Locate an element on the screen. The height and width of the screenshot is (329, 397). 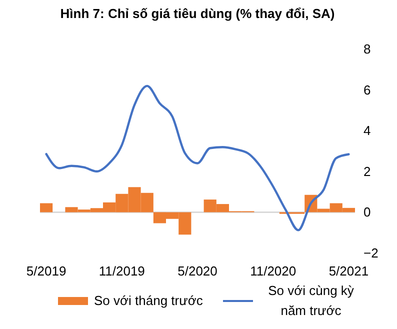
bar is located at coordinates (46, 207).